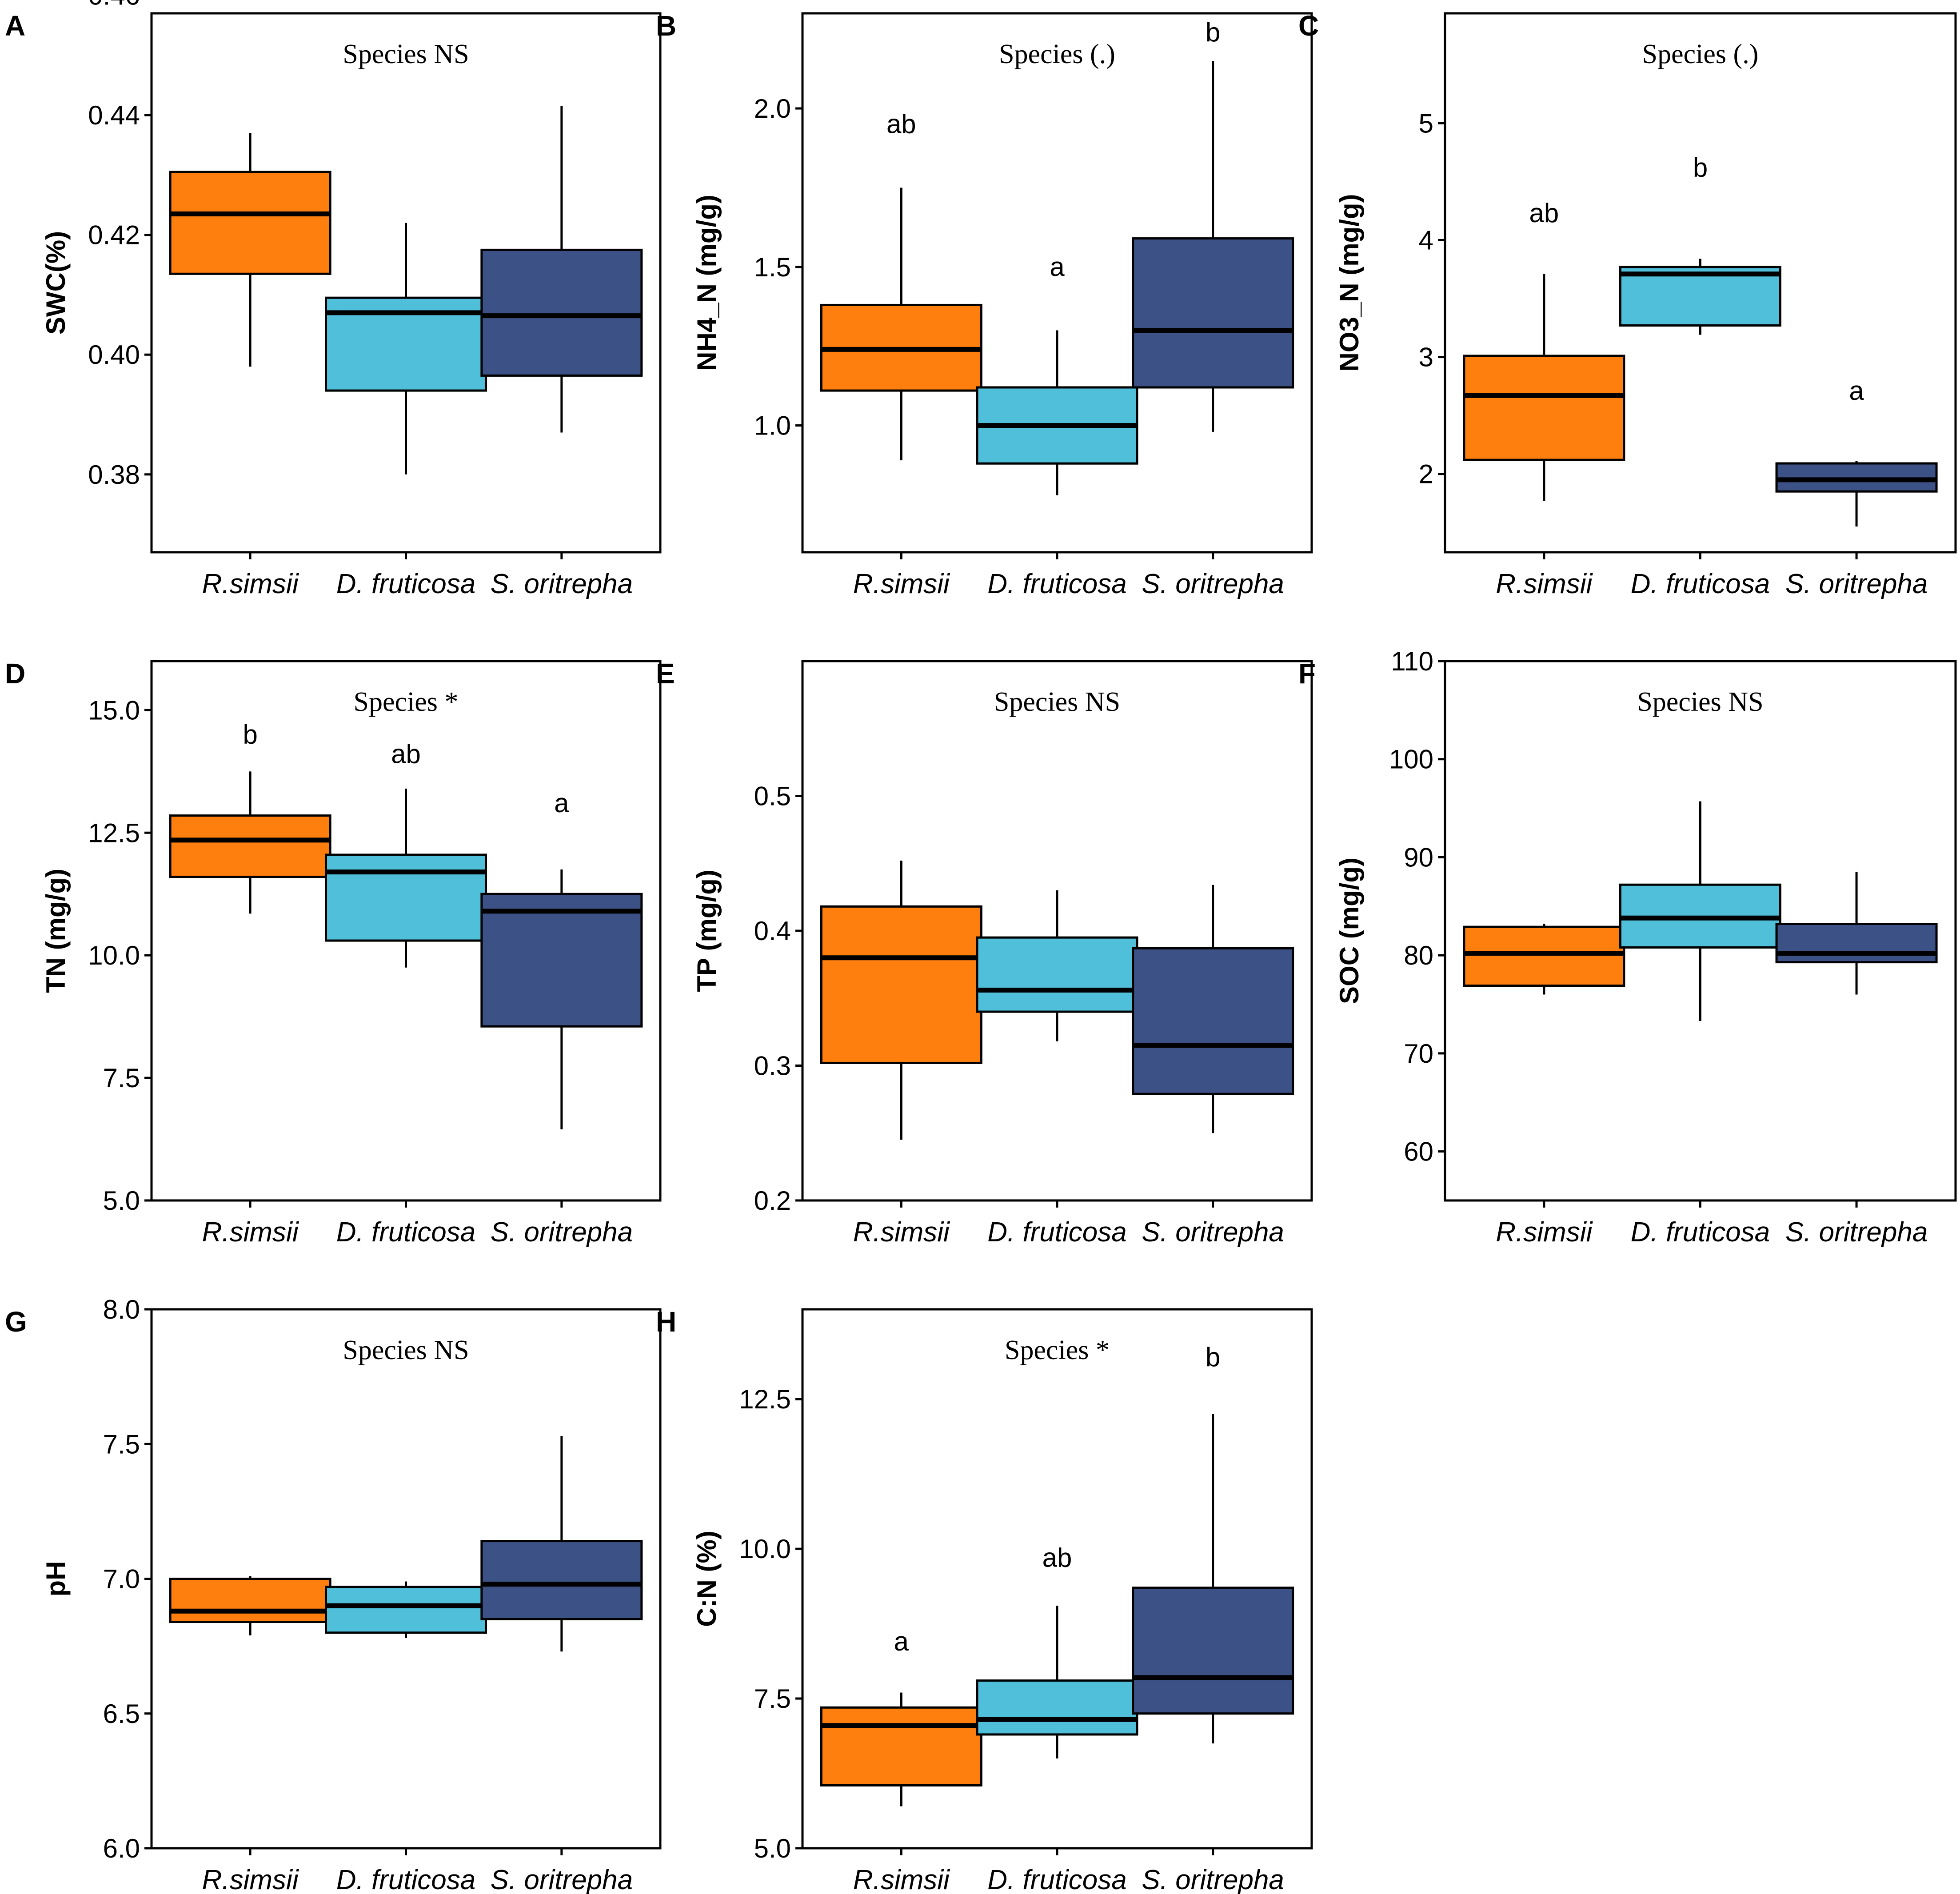 The width and height of the screenshot is (1960, 1894). I want to click on y-axis-label-h: C:N (%), so click(707, 1579).